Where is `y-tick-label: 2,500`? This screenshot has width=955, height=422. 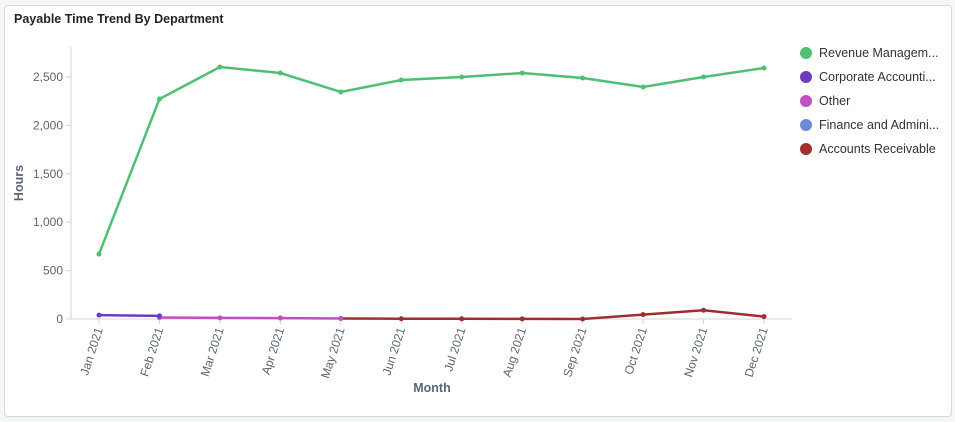 y-tick-label: 2,500 is located at coordinates (48, 77).